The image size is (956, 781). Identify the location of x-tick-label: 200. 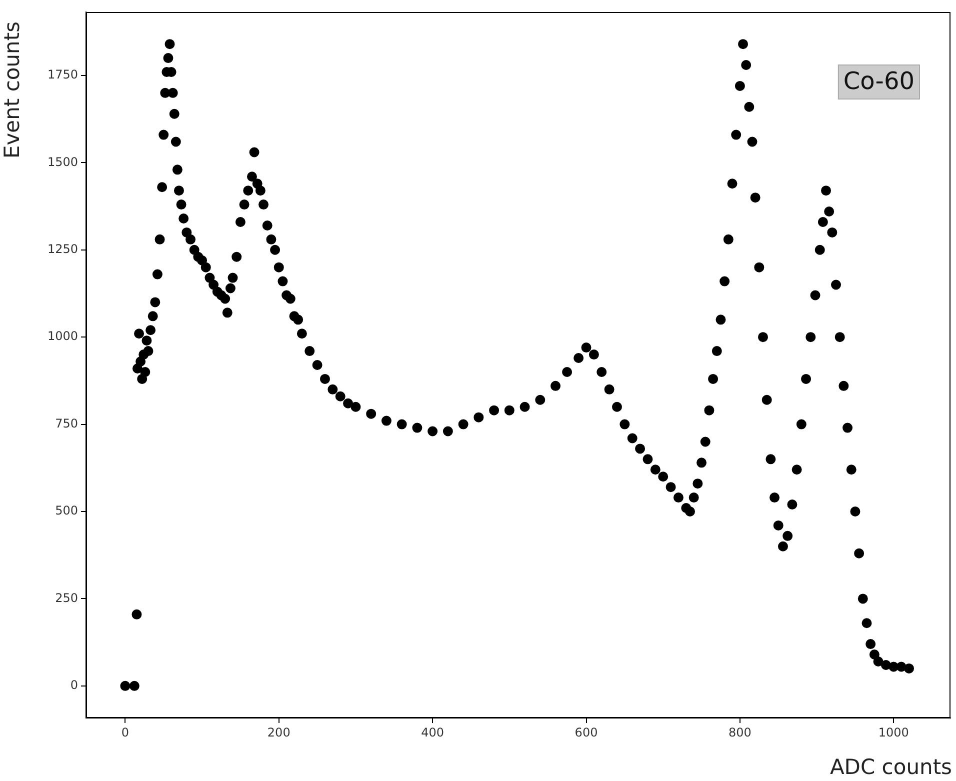
(278, 732).